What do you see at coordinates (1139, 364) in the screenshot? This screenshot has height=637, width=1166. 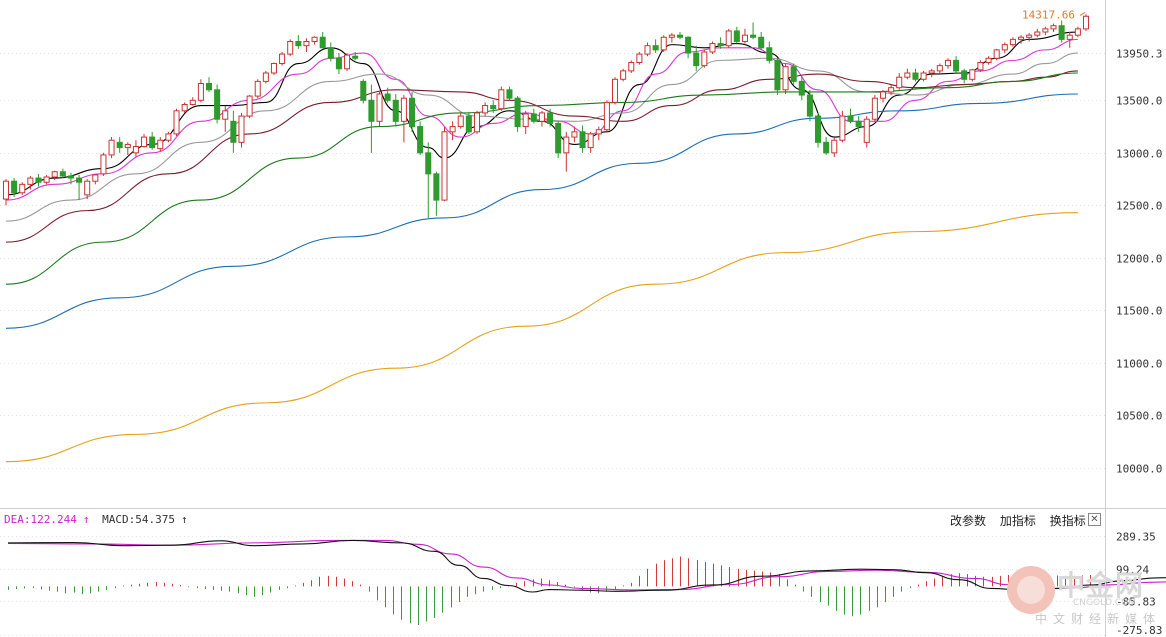 I see `price-tick-label: 11000.0` at bounding box center [1139, 364].